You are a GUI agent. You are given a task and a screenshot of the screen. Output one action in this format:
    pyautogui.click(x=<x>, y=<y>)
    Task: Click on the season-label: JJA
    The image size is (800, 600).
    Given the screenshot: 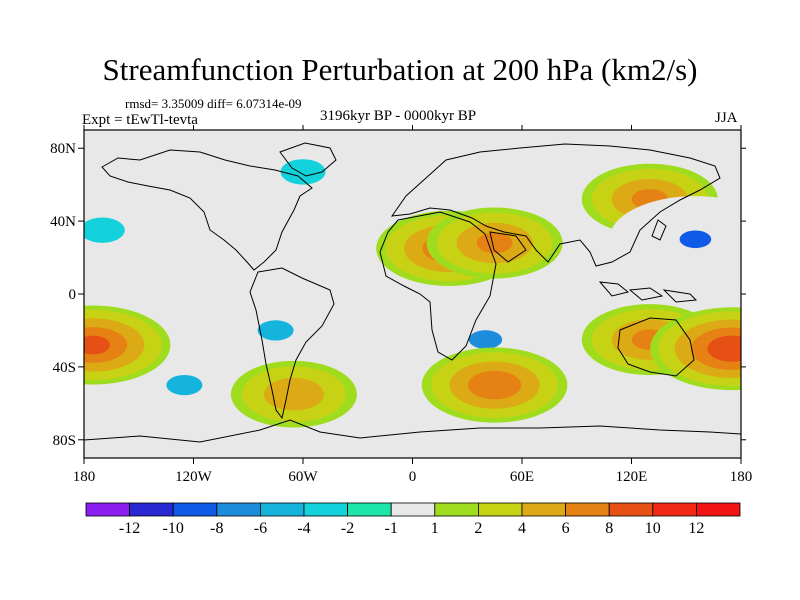 What is the action you would take?
    pyautogui.click(x=726, y=118)
    